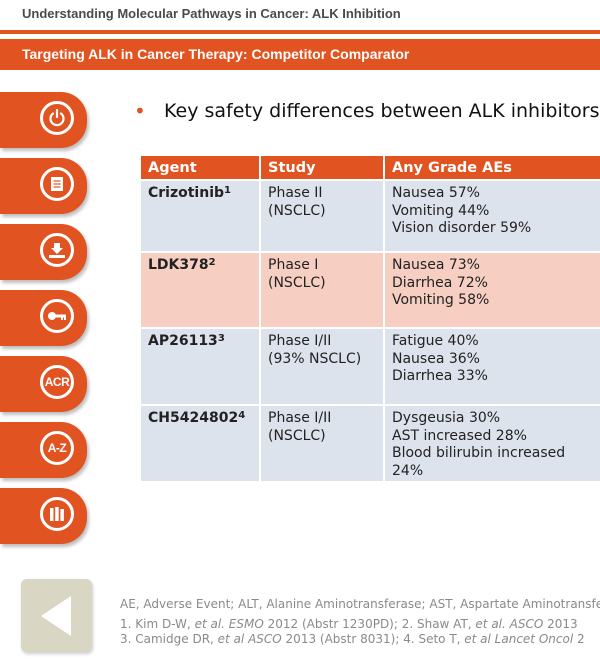 The width and height of the screenshot is (600, 672). Describe the element at coordinates (436, 265) in the screenshot. I see `ae-line: Nausea 73%` at that location.